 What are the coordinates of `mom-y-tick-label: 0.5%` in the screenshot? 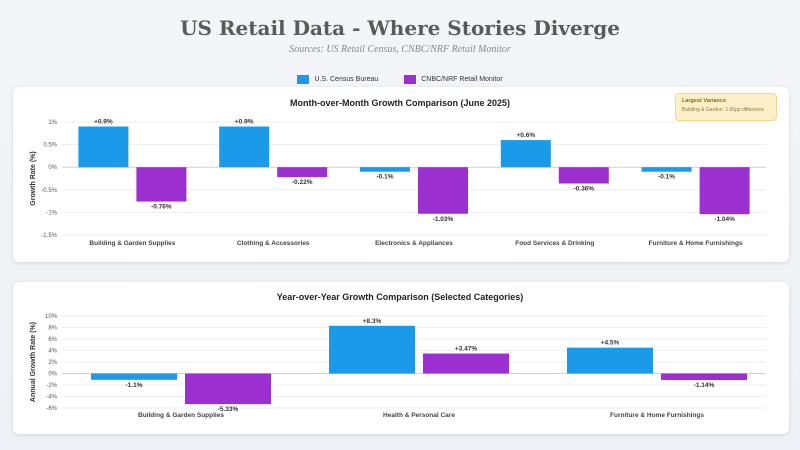 It's located at (50, 146).